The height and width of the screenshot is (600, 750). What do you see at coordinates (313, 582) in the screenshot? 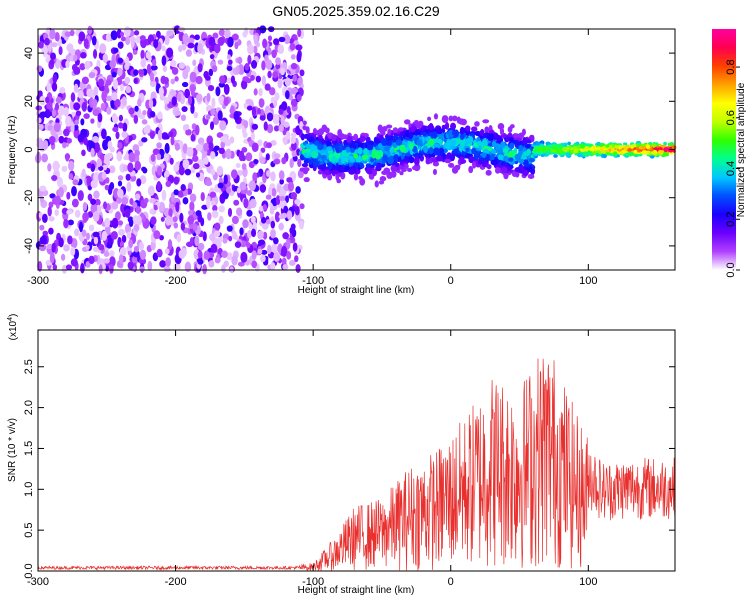
I see `snr-x-tick-label: -100` at bounding box center [313, 582].